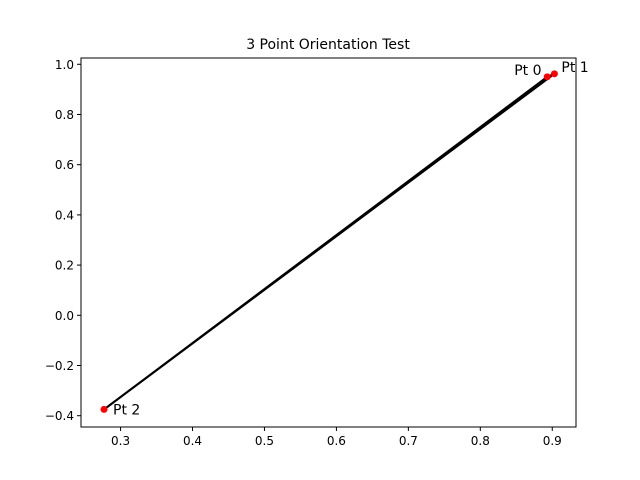 The image size is (640, 480). What do you see at coordinates (59, 366) in the screenshot?
I see `y-tick-label: −0.2` at bounding box center [59, 366].